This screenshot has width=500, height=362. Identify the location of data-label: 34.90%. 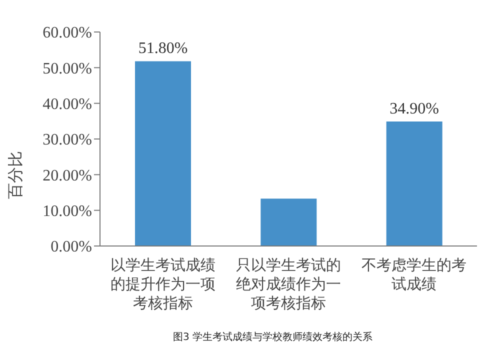
(414, 109).